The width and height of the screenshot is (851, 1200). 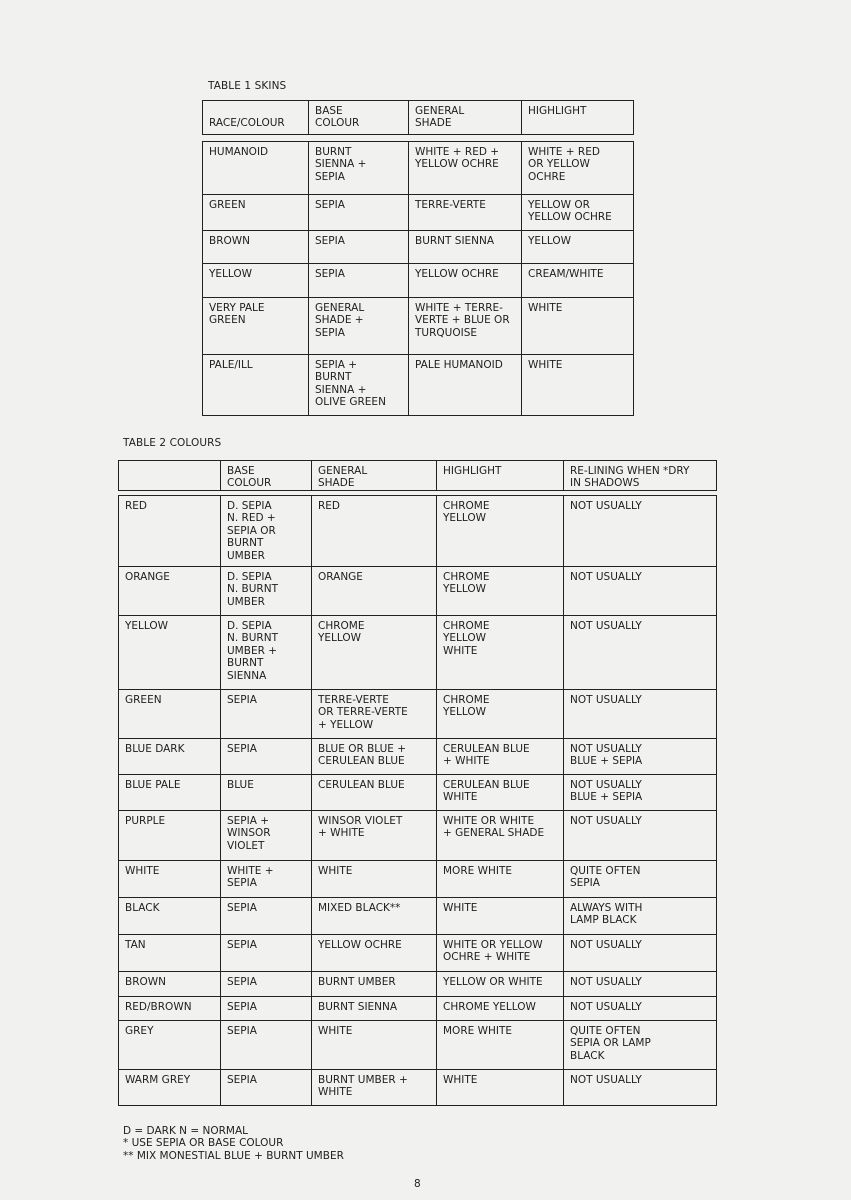 I want to click on table-cell: CERULEAN BLUE, so click(x=374, y=792).